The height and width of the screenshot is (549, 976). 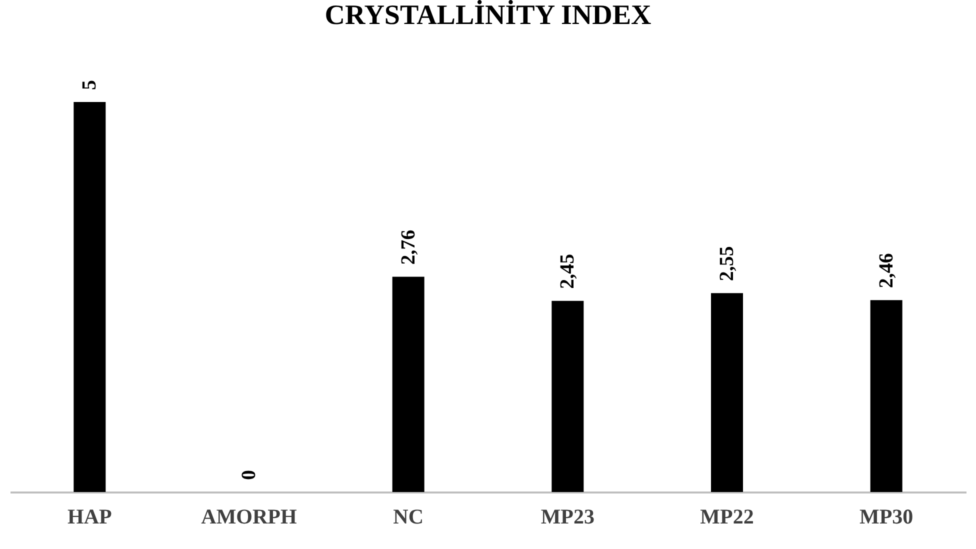 I want to click on data-label: 2,55, so click(x=727, y=264).